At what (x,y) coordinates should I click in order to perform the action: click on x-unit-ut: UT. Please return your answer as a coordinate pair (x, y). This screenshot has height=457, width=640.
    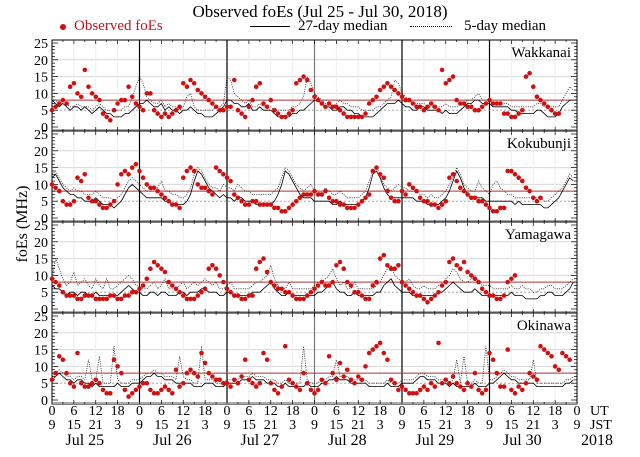
    Looking at the image, I should click on (599, 411).